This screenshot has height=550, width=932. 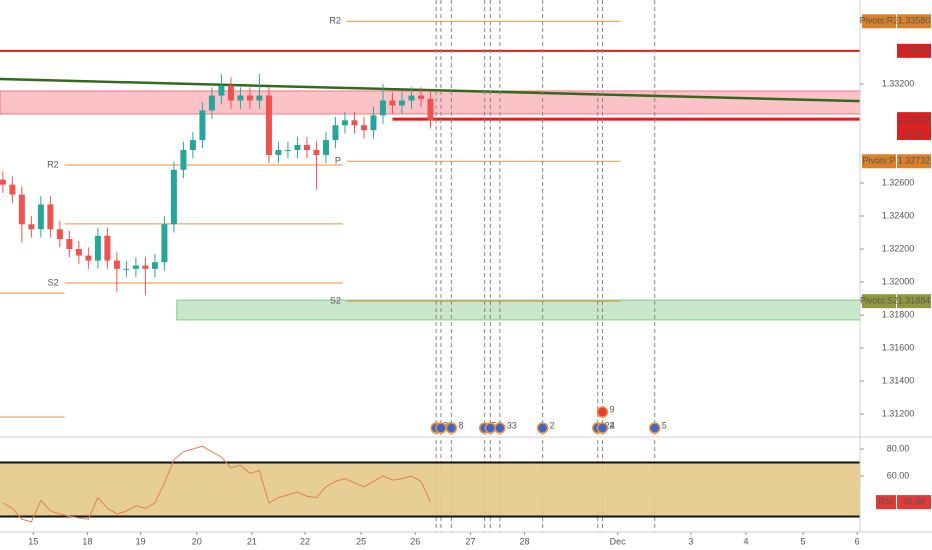 What do you see at coordinates (305, 541) in the screenshot?
I see `x-tick-label: 22` at bounding box center [305, 541].